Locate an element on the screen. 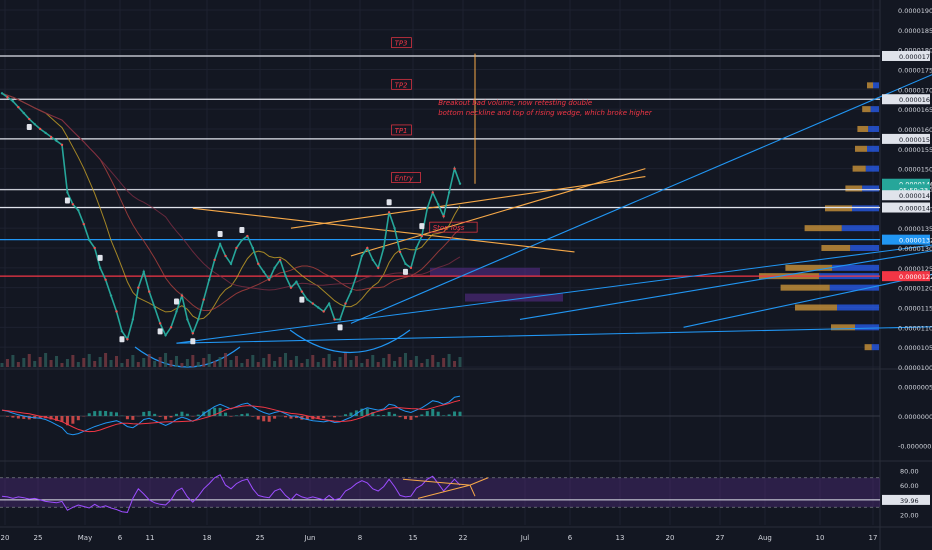  price-highlight-label: 0.00001784 is located at coordinates (915, 57).